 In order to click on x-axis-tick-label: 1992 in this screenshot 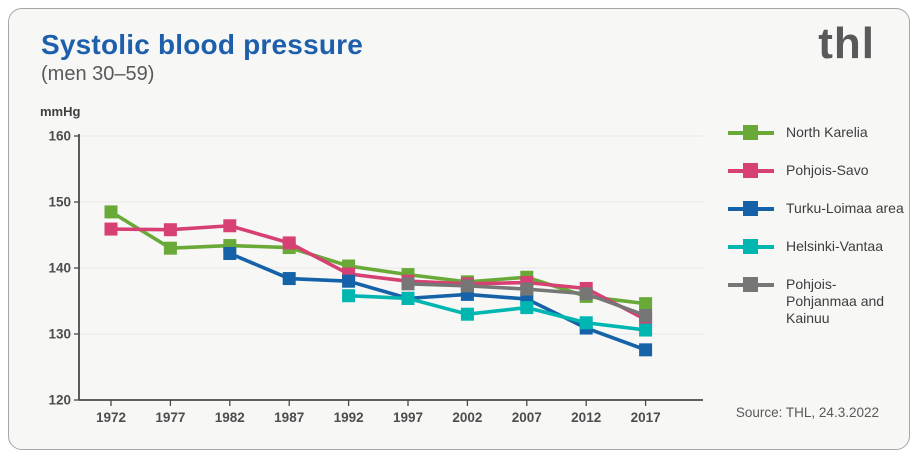, I will do `click(349, 417)`.